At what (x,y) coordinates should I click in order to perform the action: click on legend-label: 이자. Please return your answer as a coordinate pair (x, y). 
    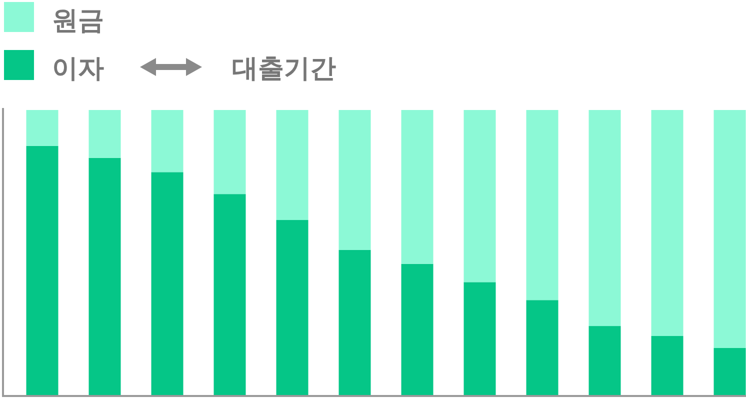
    Looking at the image, I should click on (78, 69).